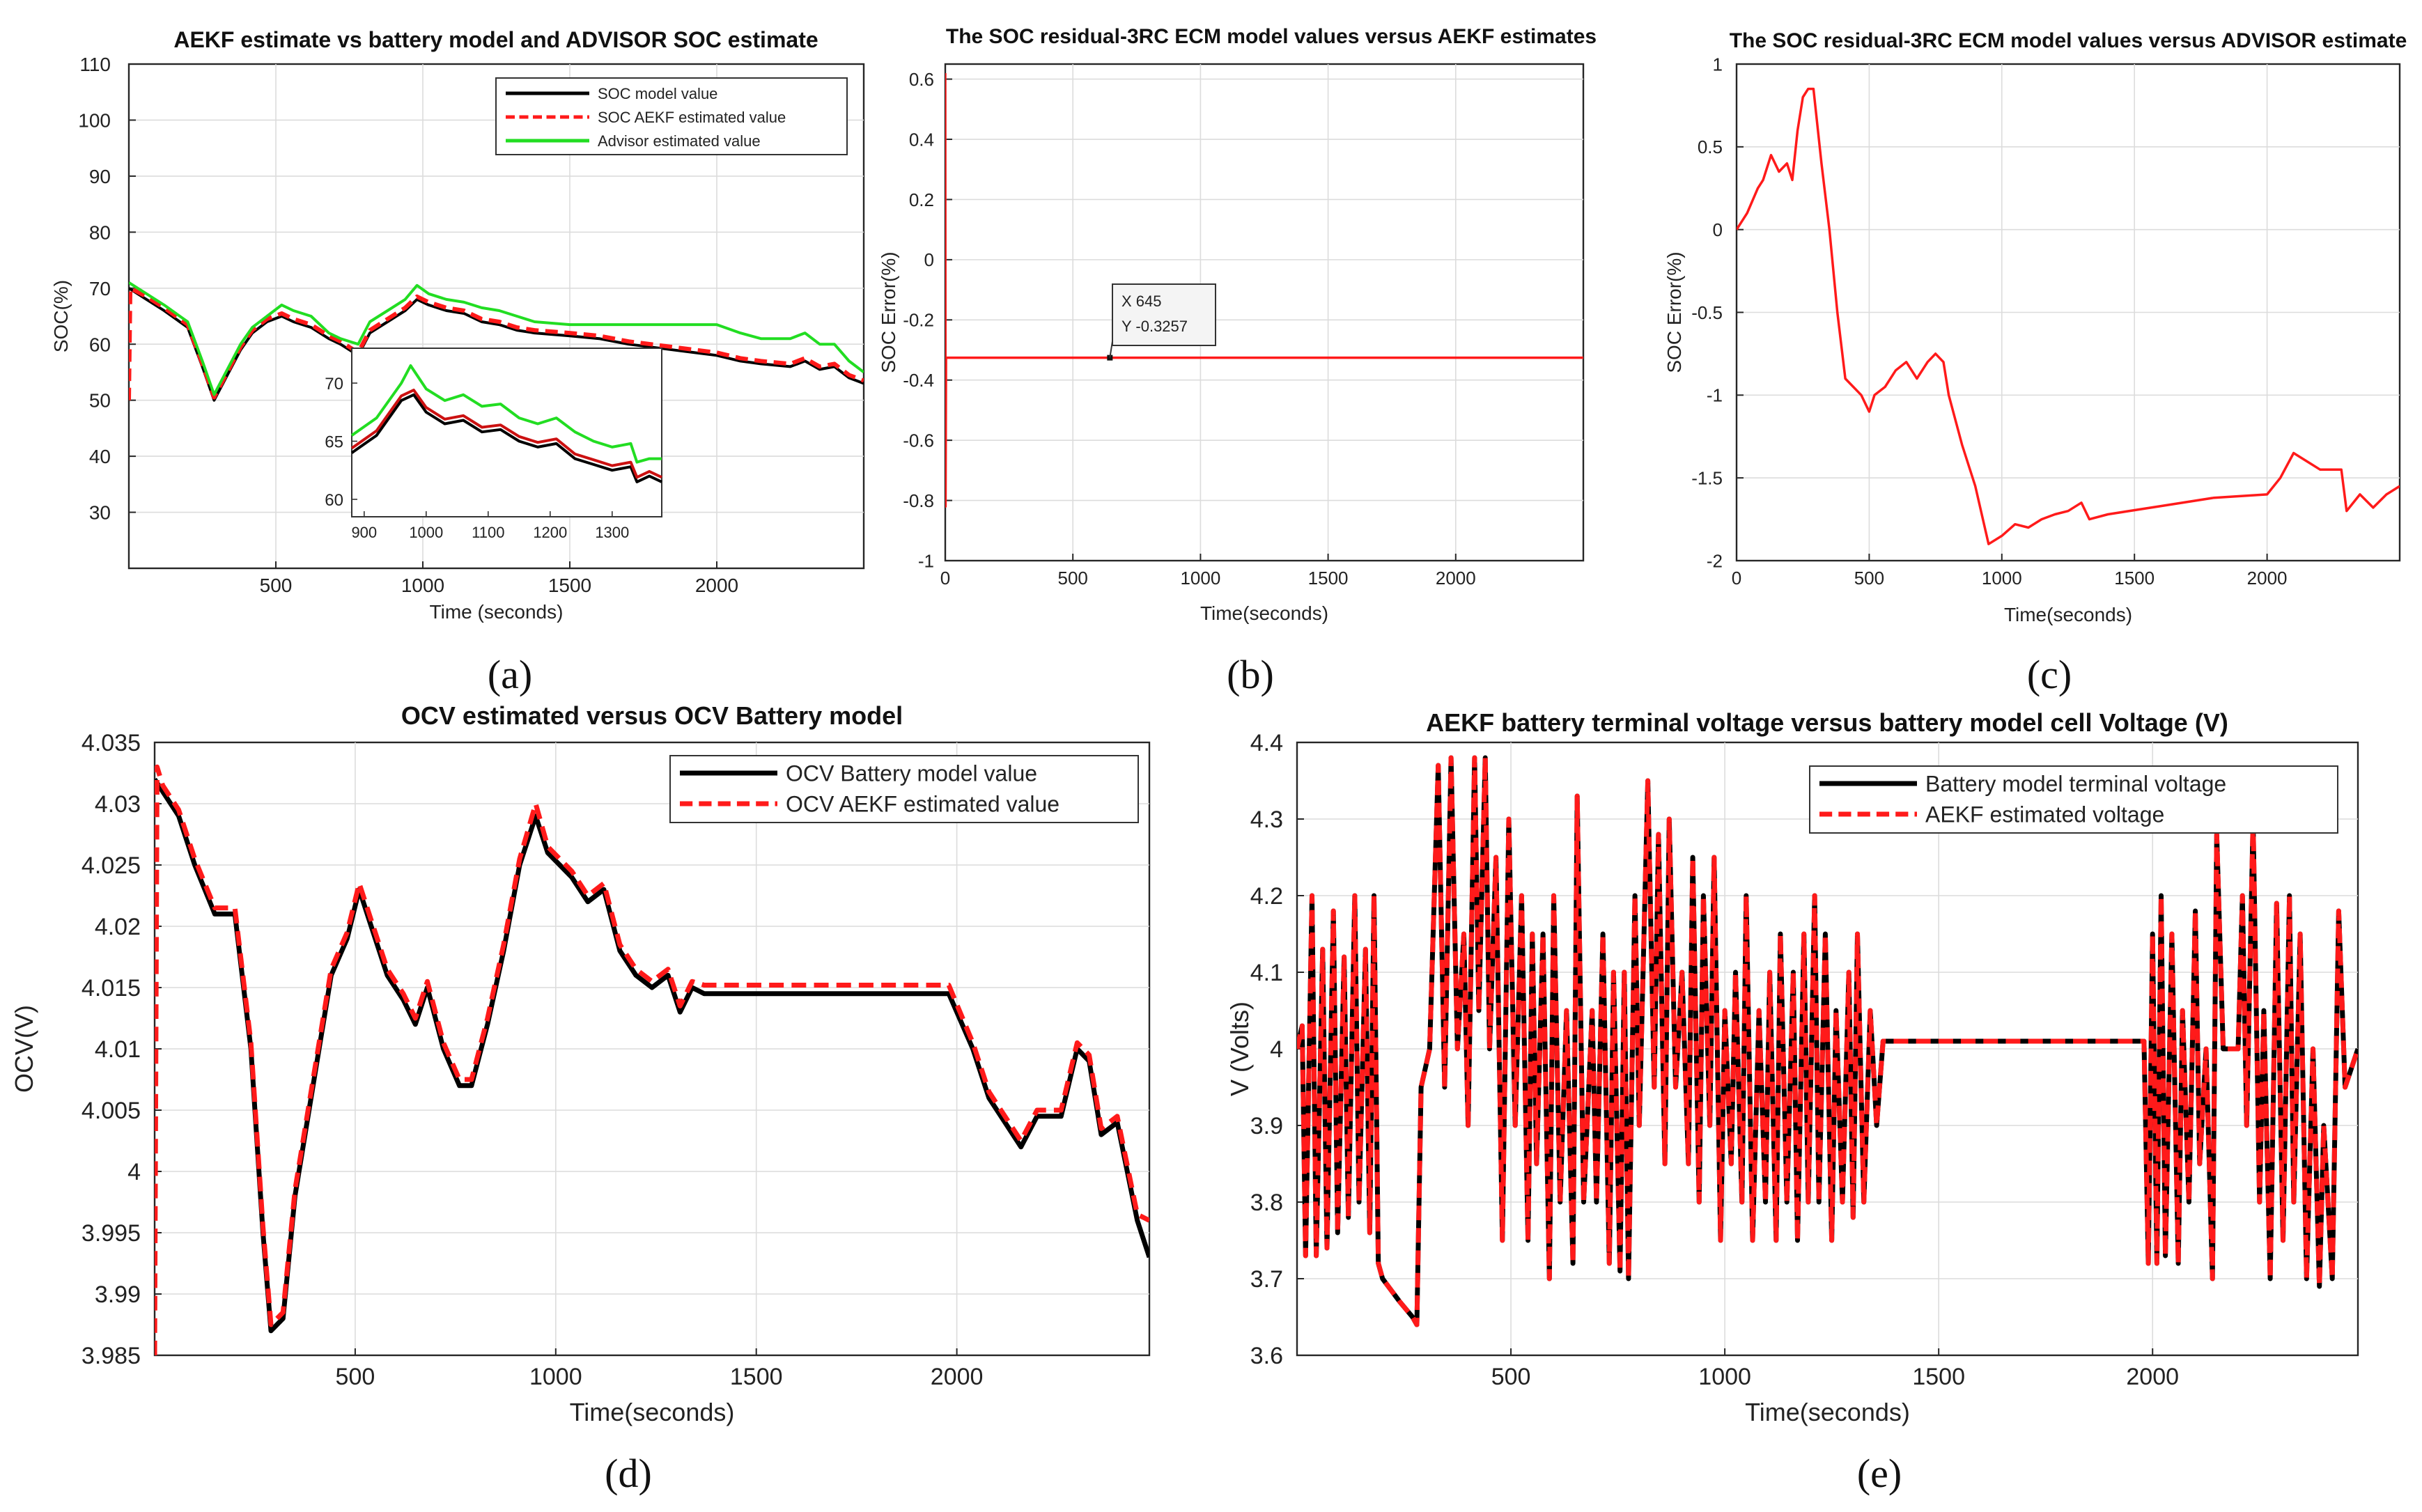  Describe the element at coordinates (334, 500) in the screenshot. I see `inset-y-tick-label: 60` at that location.